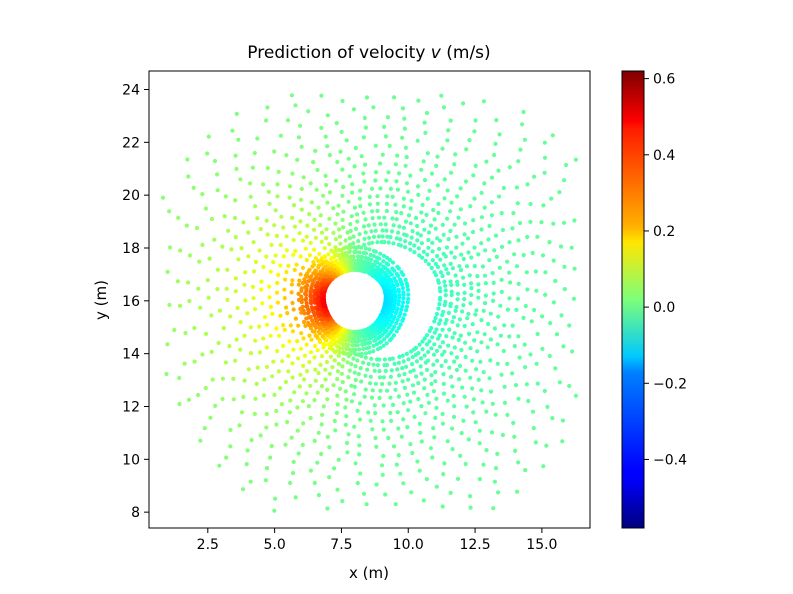 This screenshot has width=793, height=594. I want to click on colorbar-tick-label: −0.4, so click(670, 460).